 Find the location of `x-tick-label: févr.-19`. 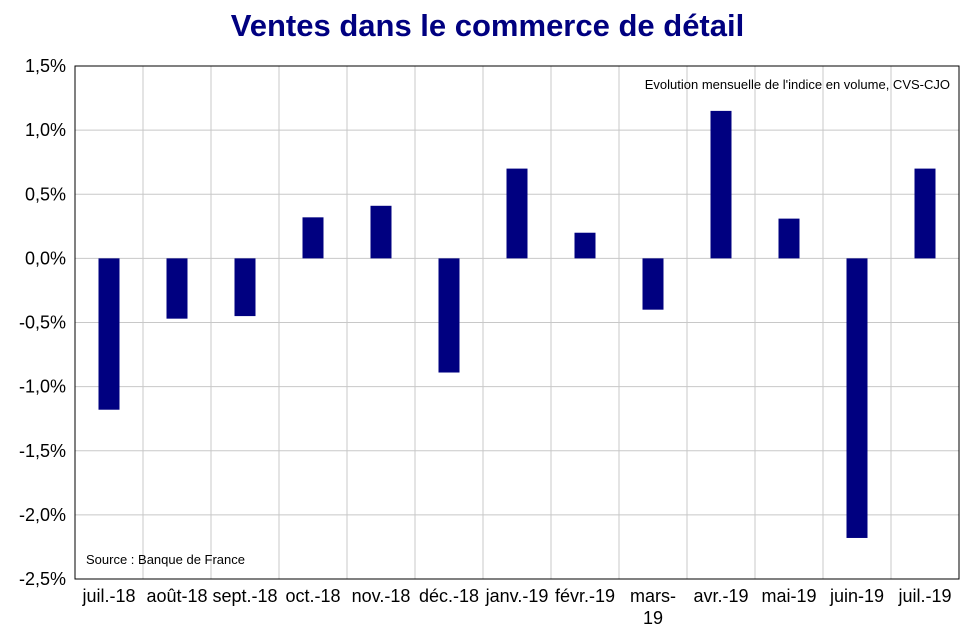

x-tick-label: févr.-19 is located at coordinates (585, 596).